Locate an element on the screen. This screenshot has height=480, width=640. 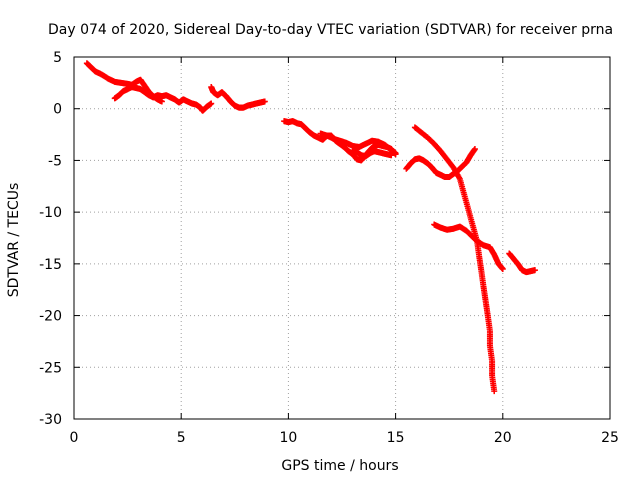
y-tick-label: -10 is located at coordinates (50, 213).